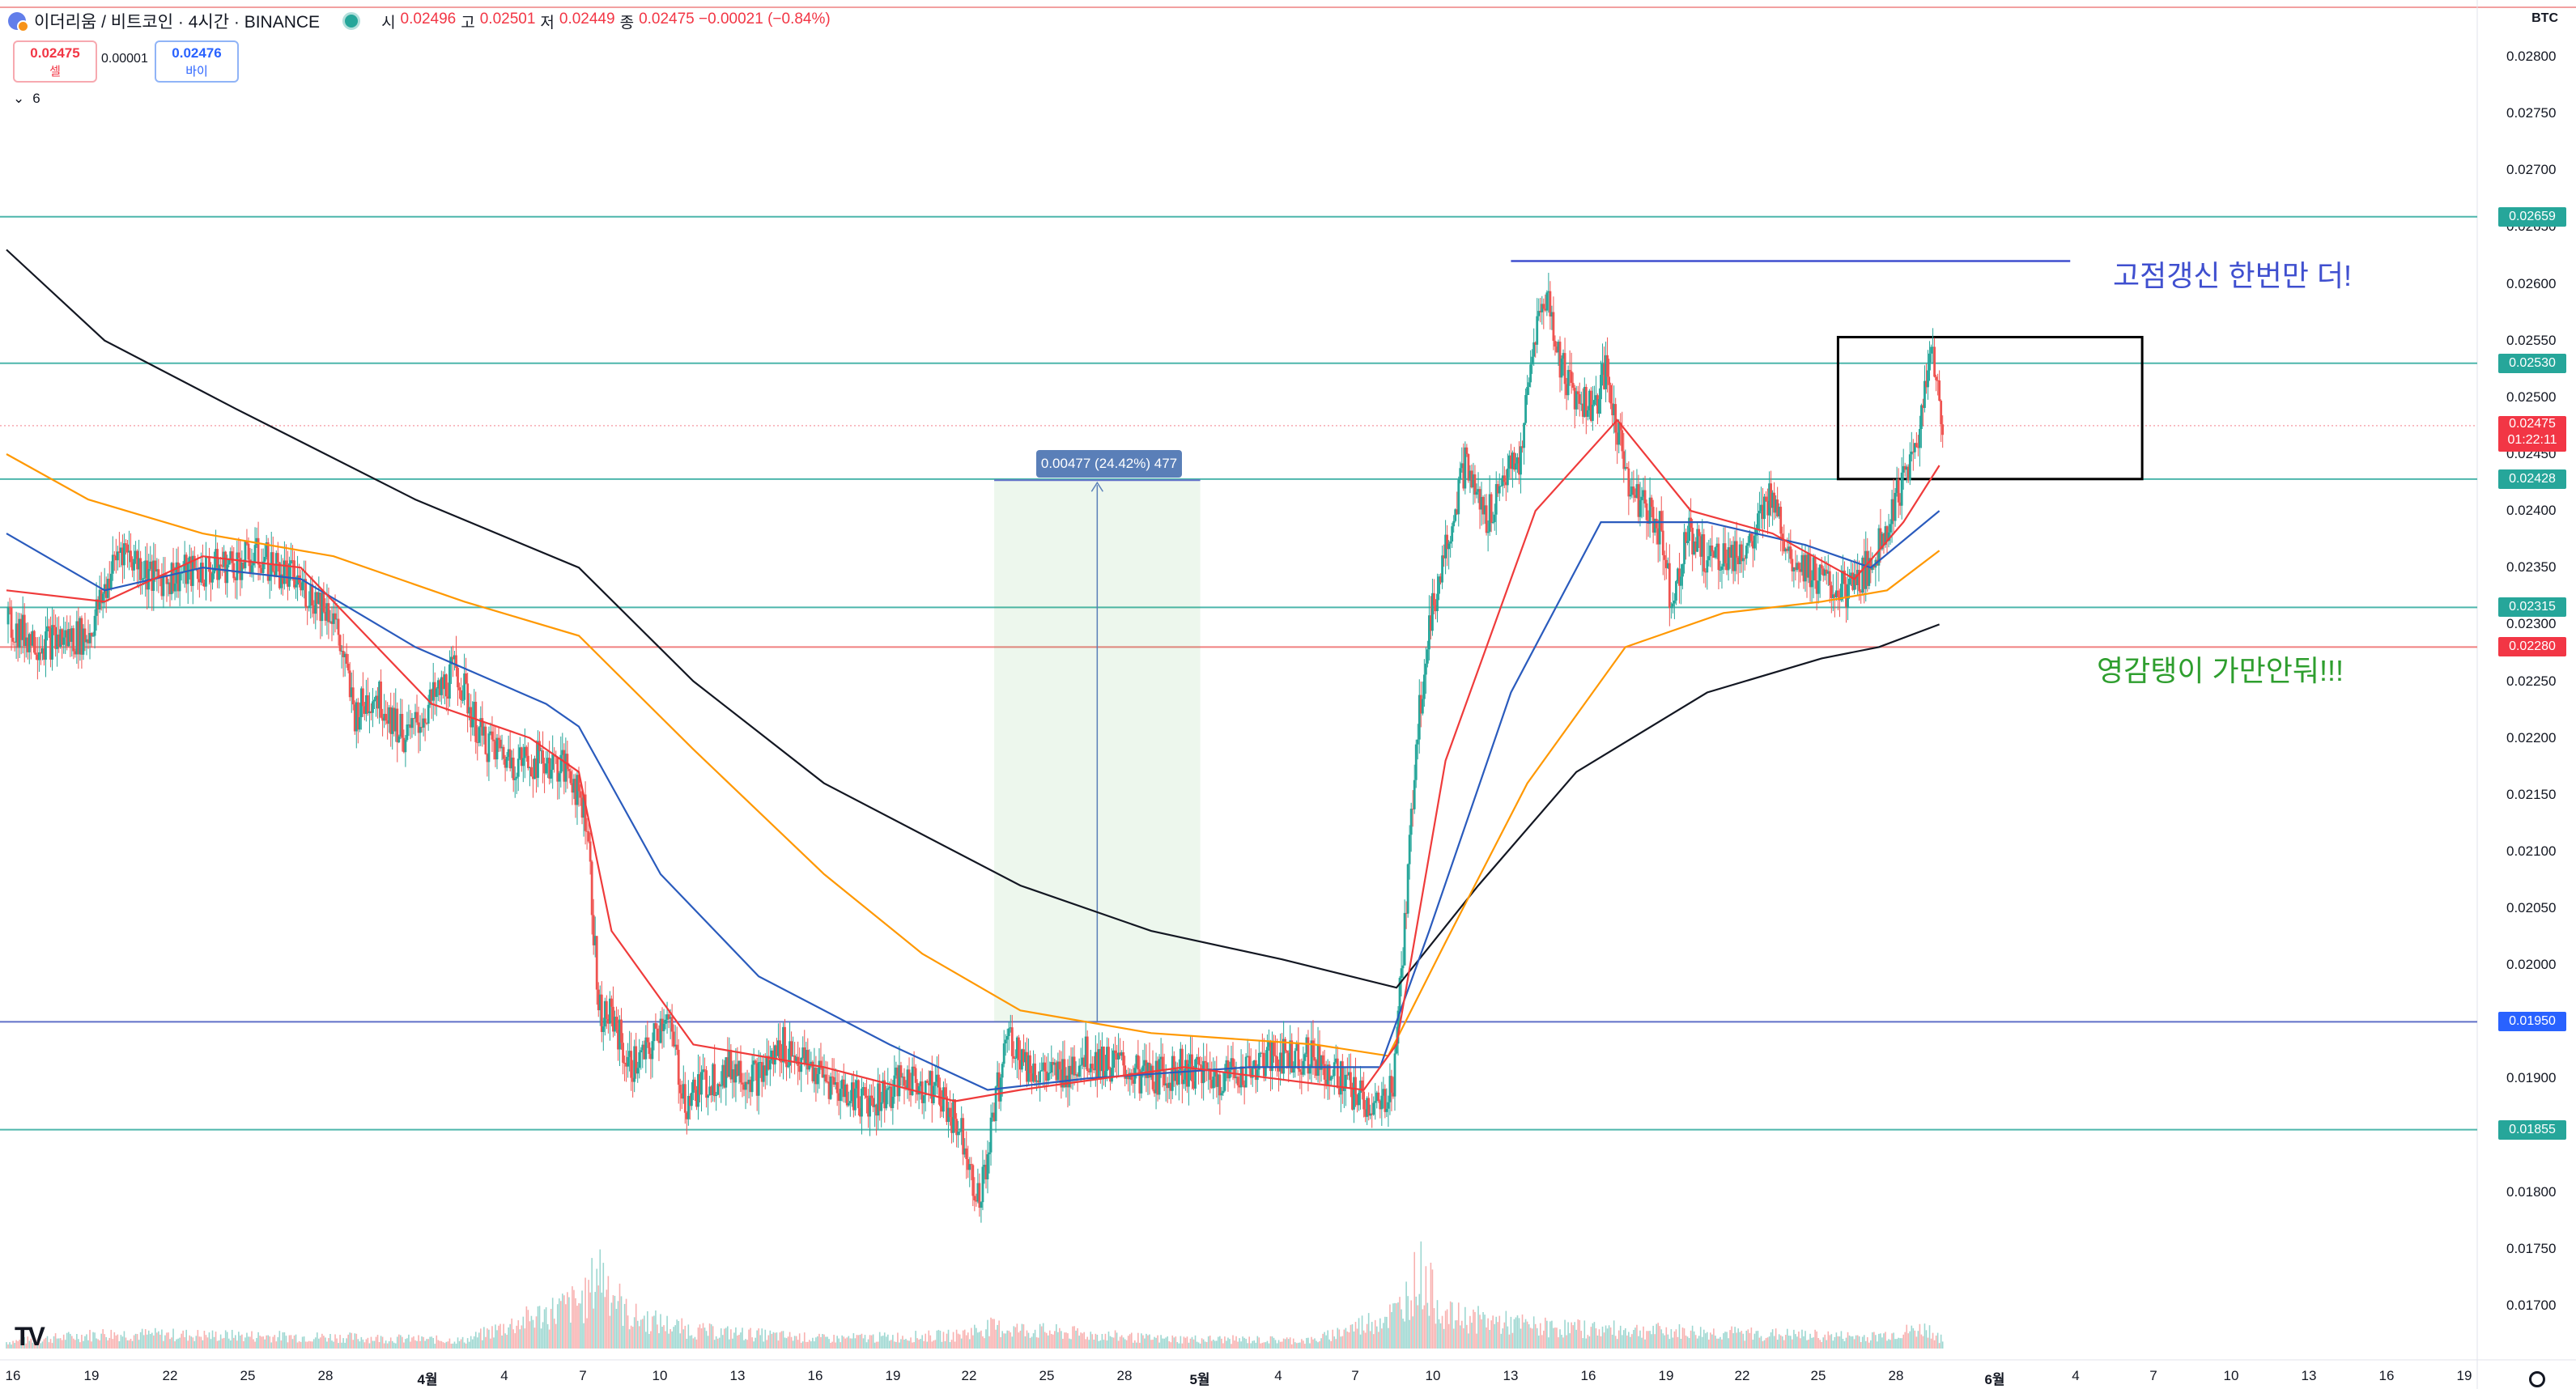  What do you see at coordinates (2531, 1191) in the screenshot?
I see `price-tick-label: 0.01800` at bounding box center [2531, 1191].